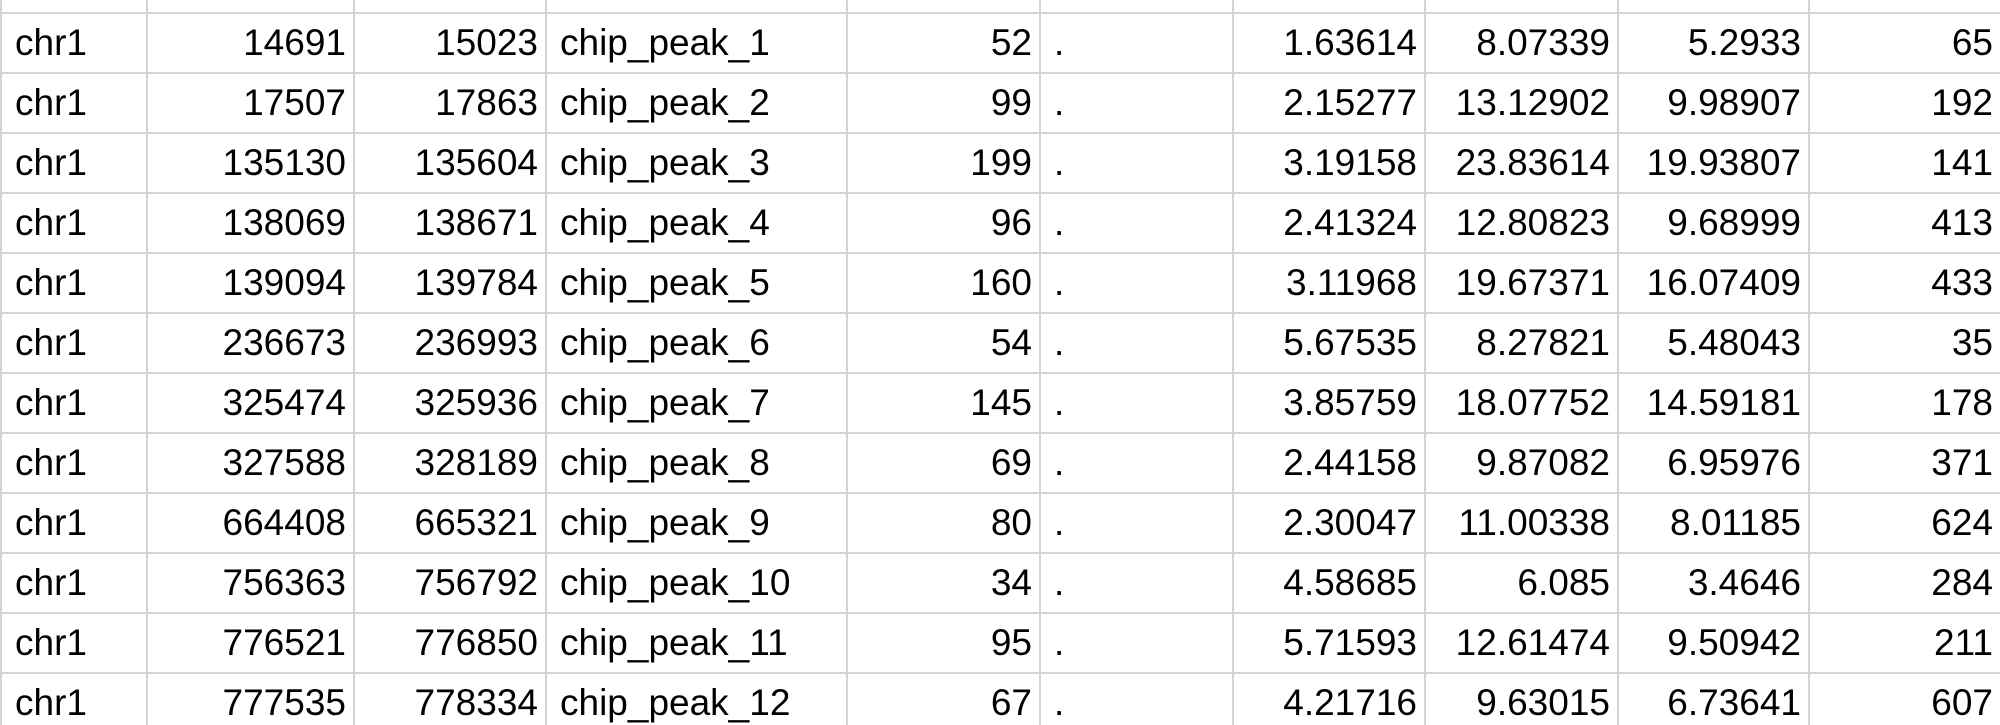  I want to click on cell: 236673, so click(250, 343).